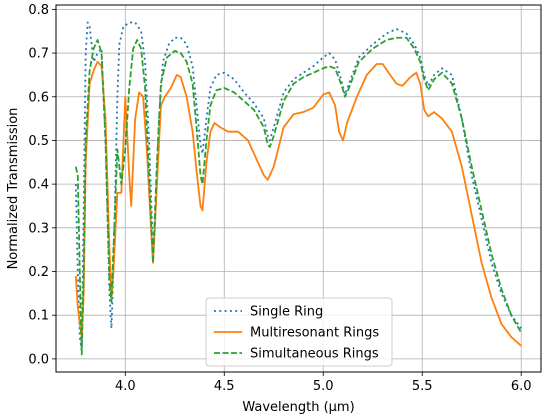 This screenshot has height=418, width=550. What do you see at coordinates (38, 316) in the screenshot?
I see `y-tick-label: 0.1` at bounding box center [38, 316].